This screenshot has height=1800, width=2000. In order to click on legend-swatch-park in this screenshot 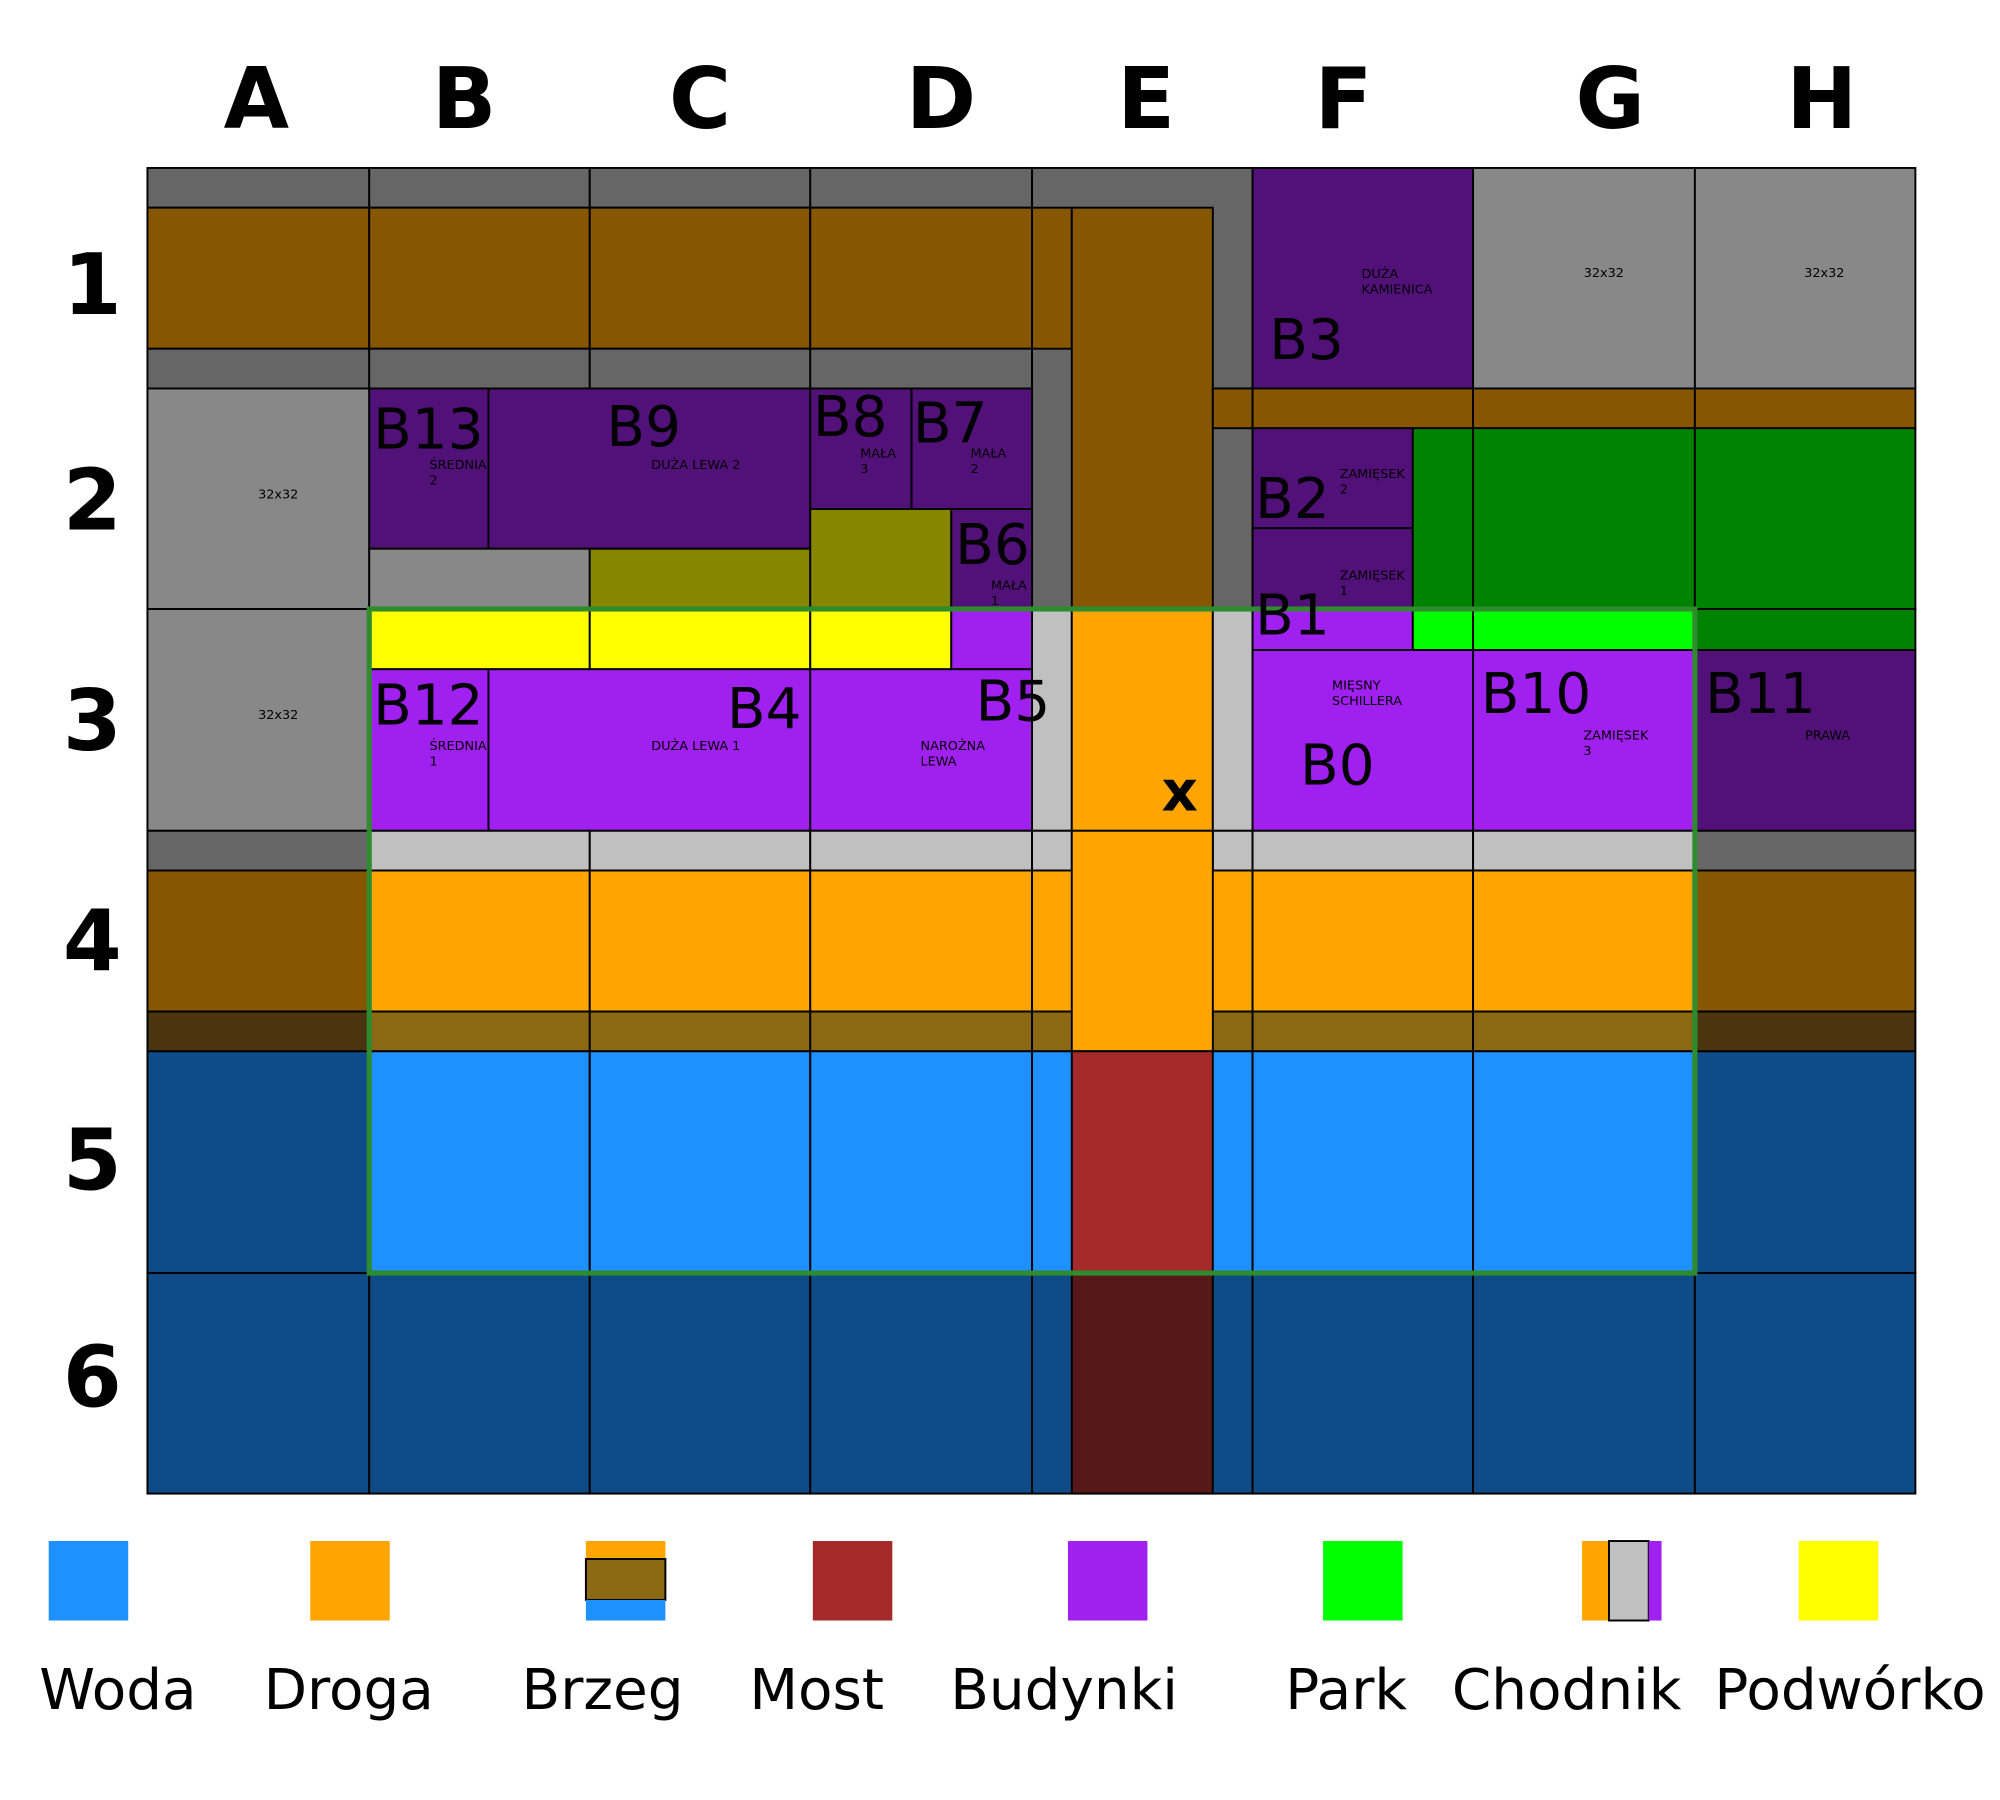, I will do `click(1363, 1581)`.